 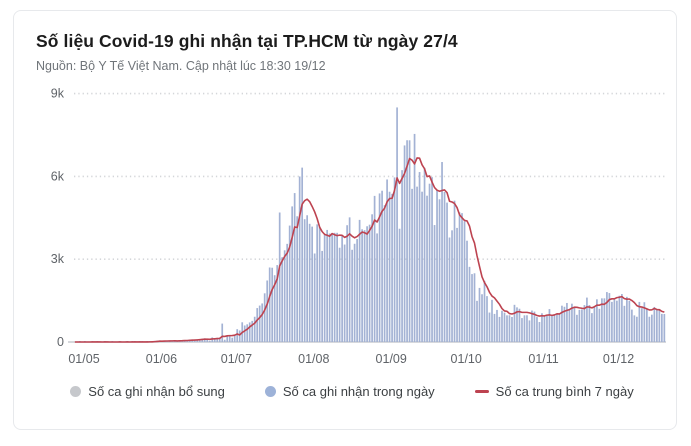 What do you see at coordinates (618, 359) in the screenshot?
I see `x-axis-label: 01/12` at bounding box center [618, 359].